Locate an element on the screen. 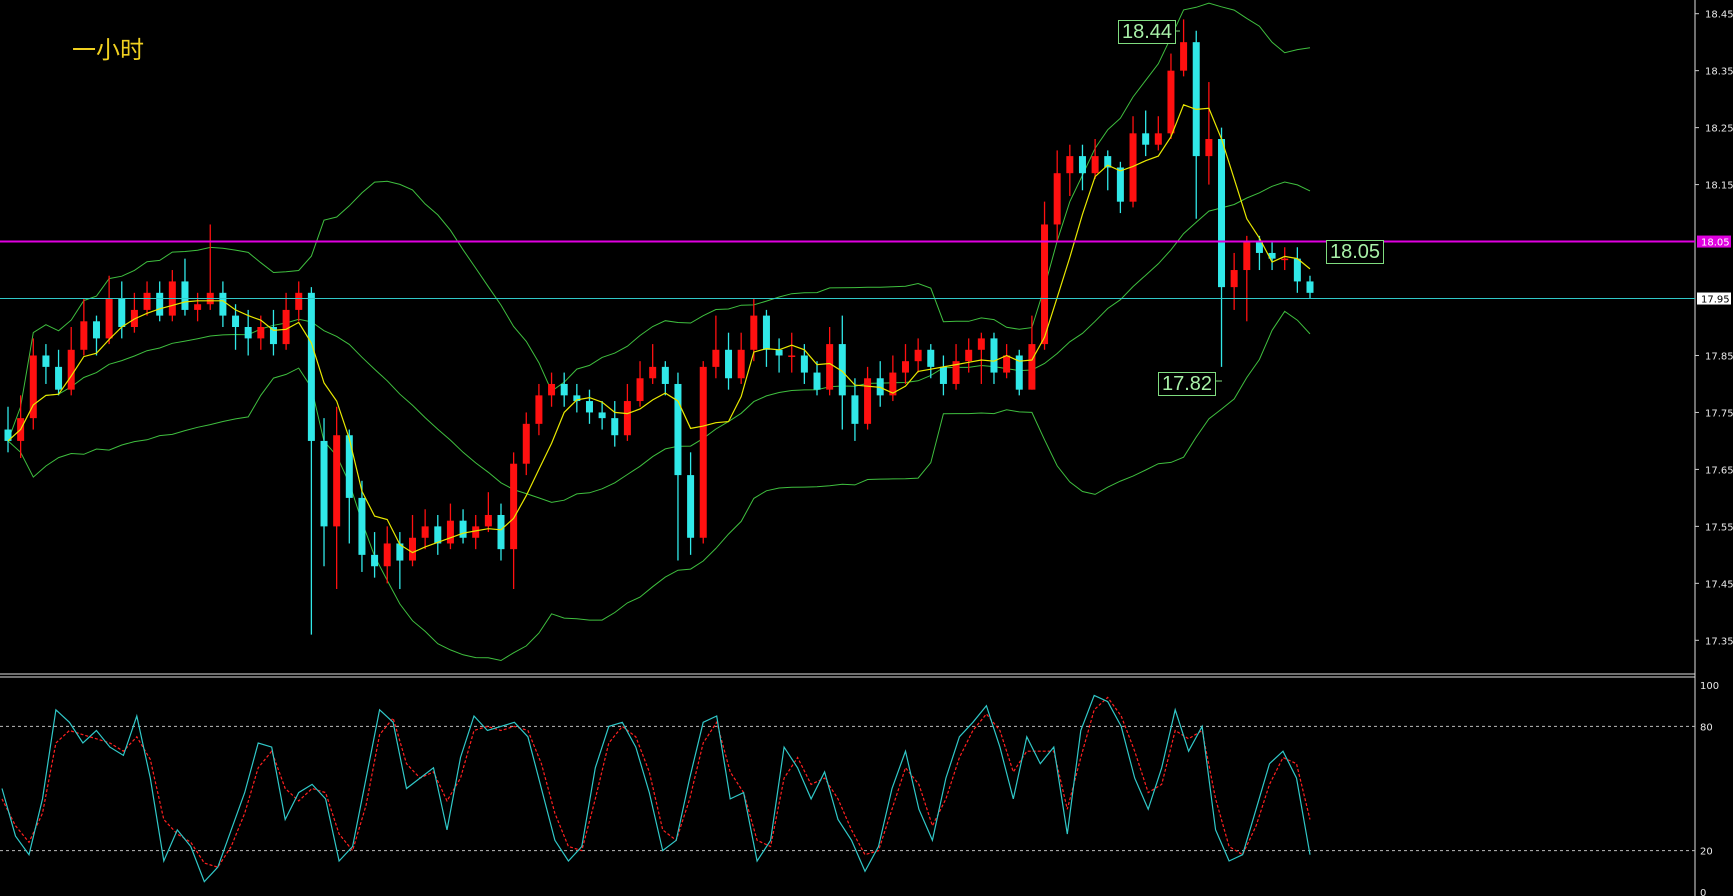 Image resolution: width=1733 pixels, height=896 pixels. price-tick-label: 18.35 is located at coordinates (1719, 72).